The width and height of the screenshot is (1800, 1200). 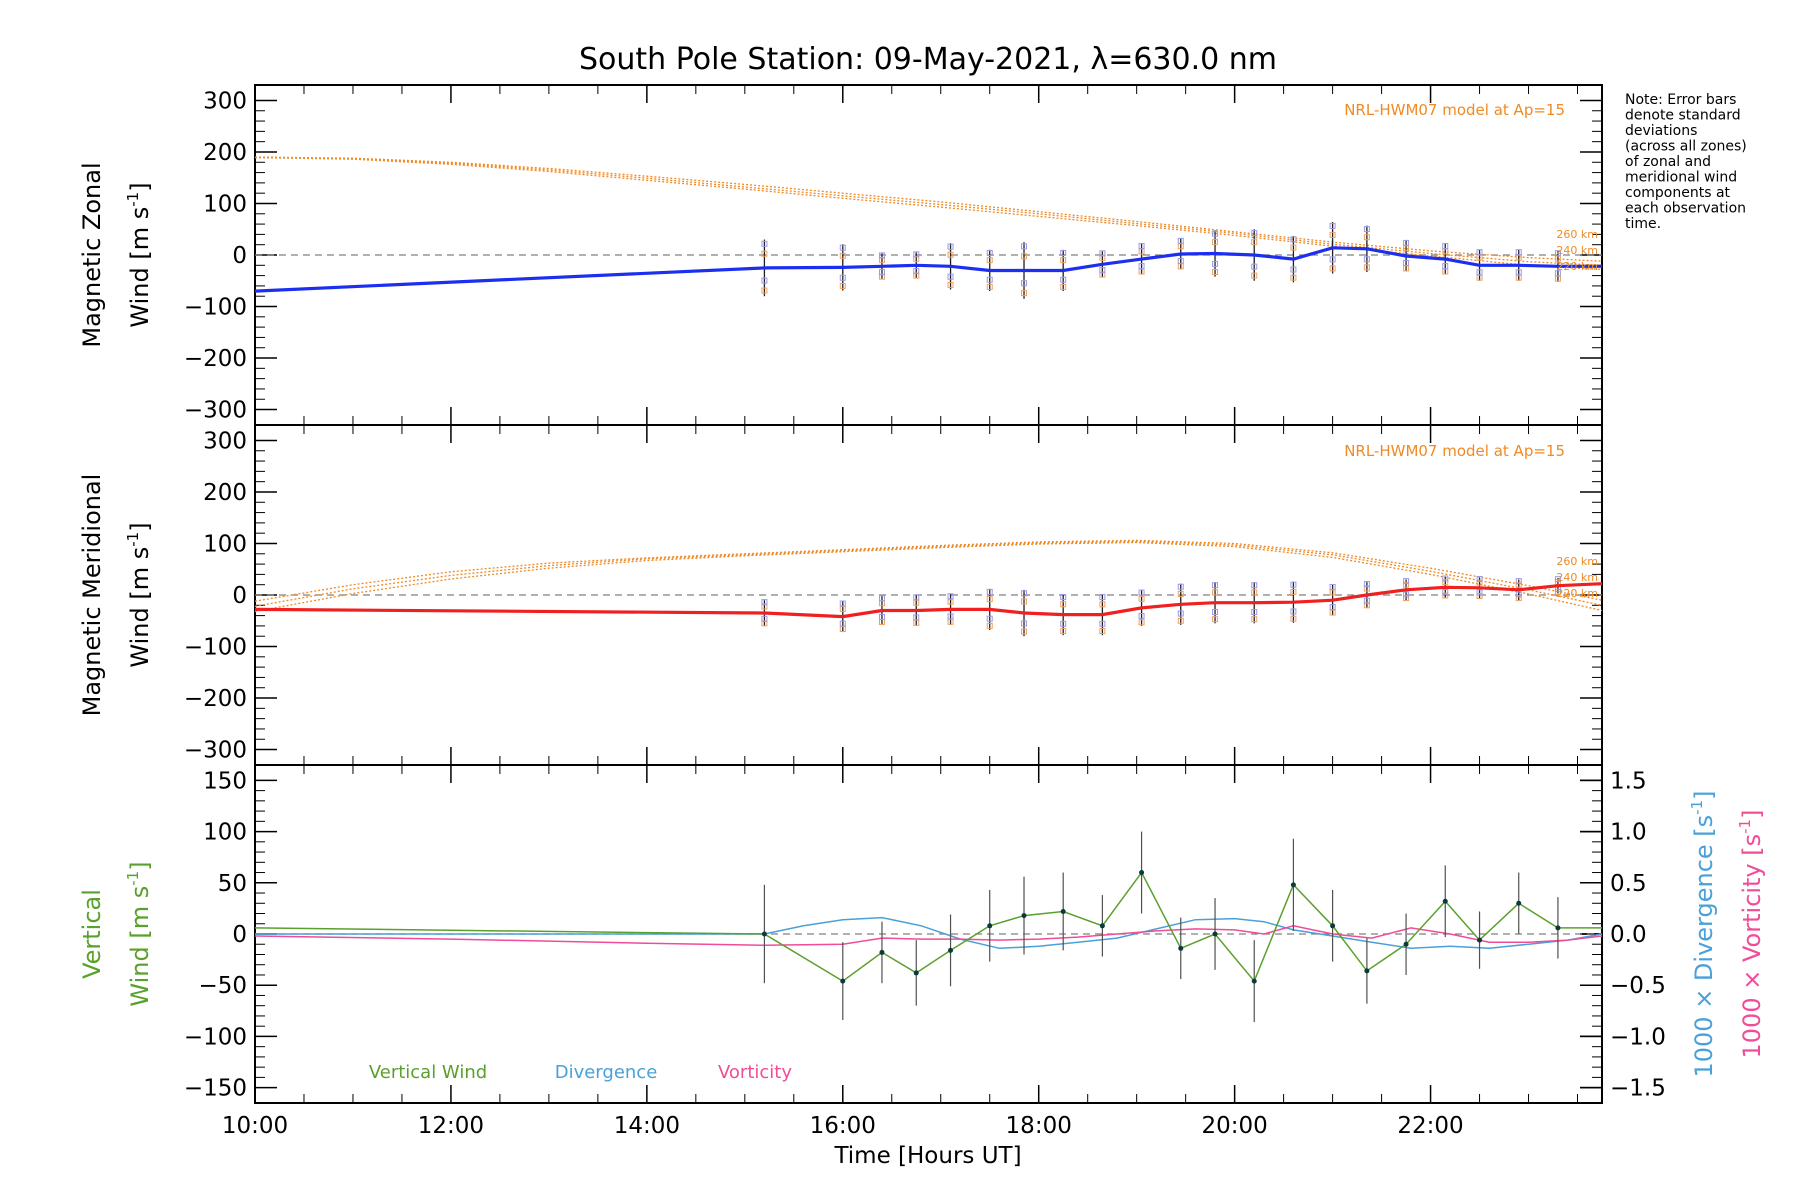 I want to click on y-tick-label: 0, so click(x=239, y=256).